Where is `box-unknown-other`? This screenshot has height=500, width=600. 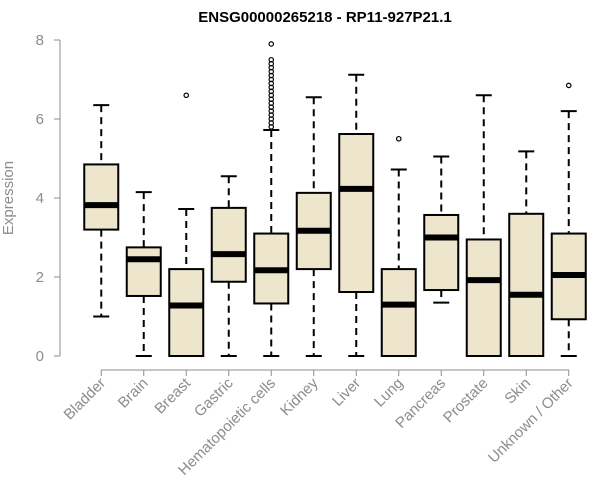
box-unknown-other is located at coordinates (568, 219).